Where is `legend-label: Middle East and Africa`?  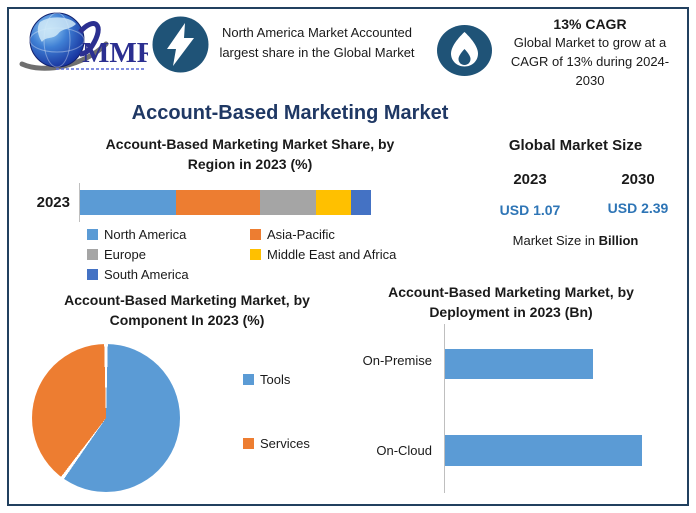 legend-label: Middle East and Africa is located at coordinates (332, 254).